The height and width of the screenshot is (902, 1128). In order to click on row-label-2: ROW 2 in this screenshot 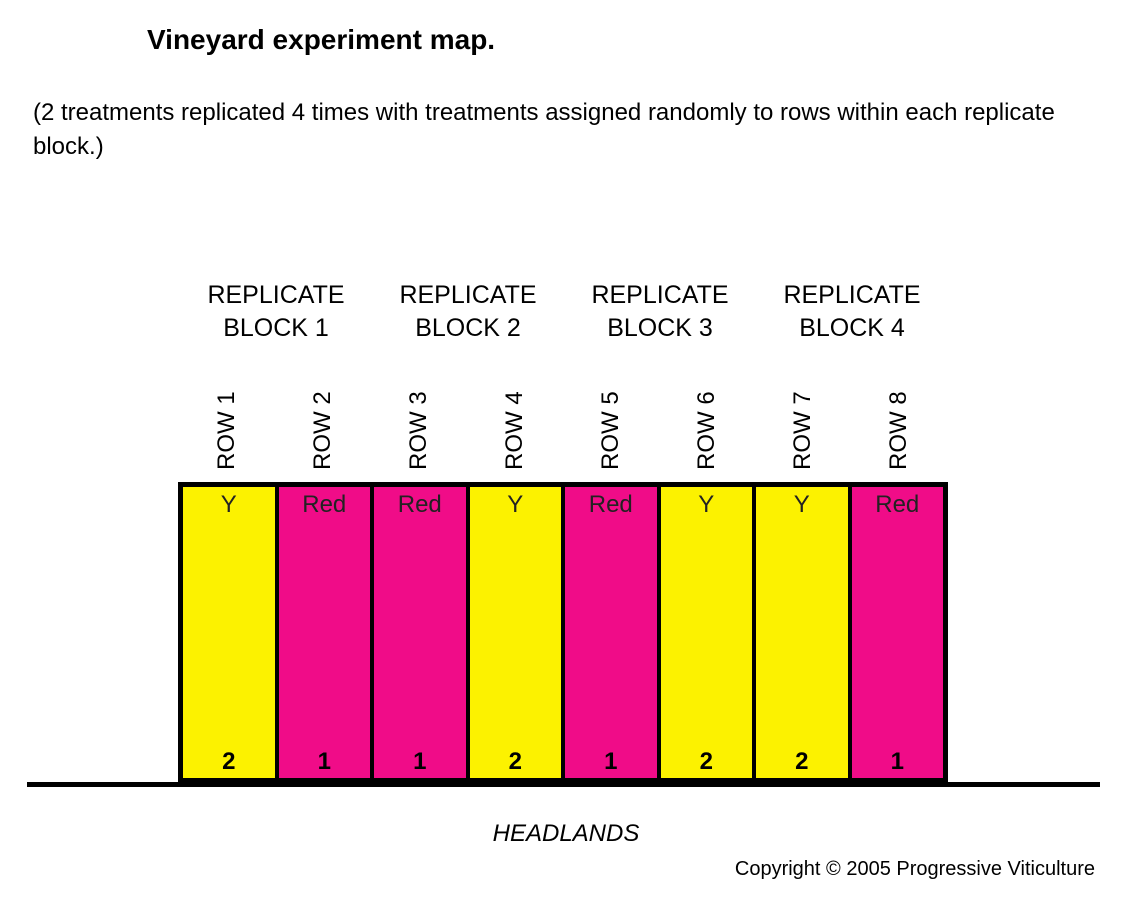, I will do `click(325, 421)`.